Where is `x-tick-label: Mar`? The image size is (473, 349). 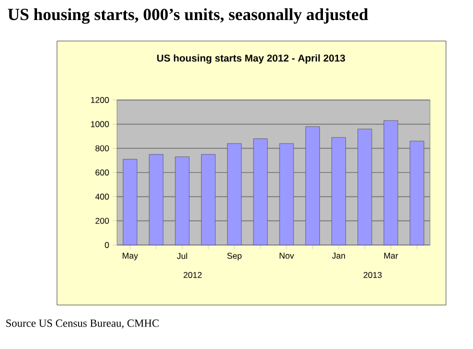 x-tick-label: Mar is located at coordinates (391, 255).